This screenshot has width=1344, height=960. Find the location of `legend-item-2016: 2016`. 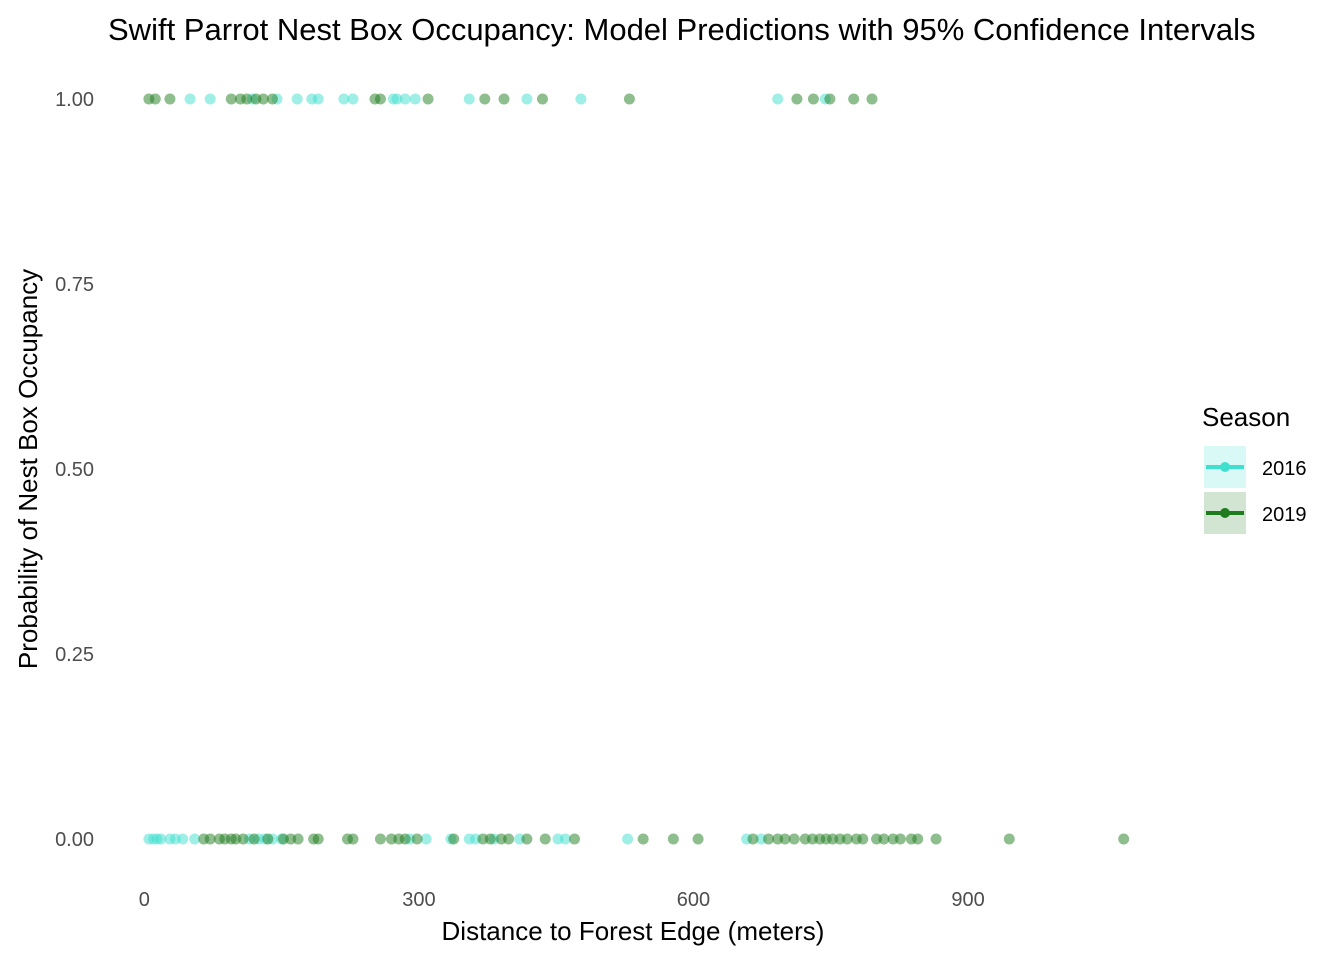

legend-item-2016: 2016 is located at coordinates (1255, 467).